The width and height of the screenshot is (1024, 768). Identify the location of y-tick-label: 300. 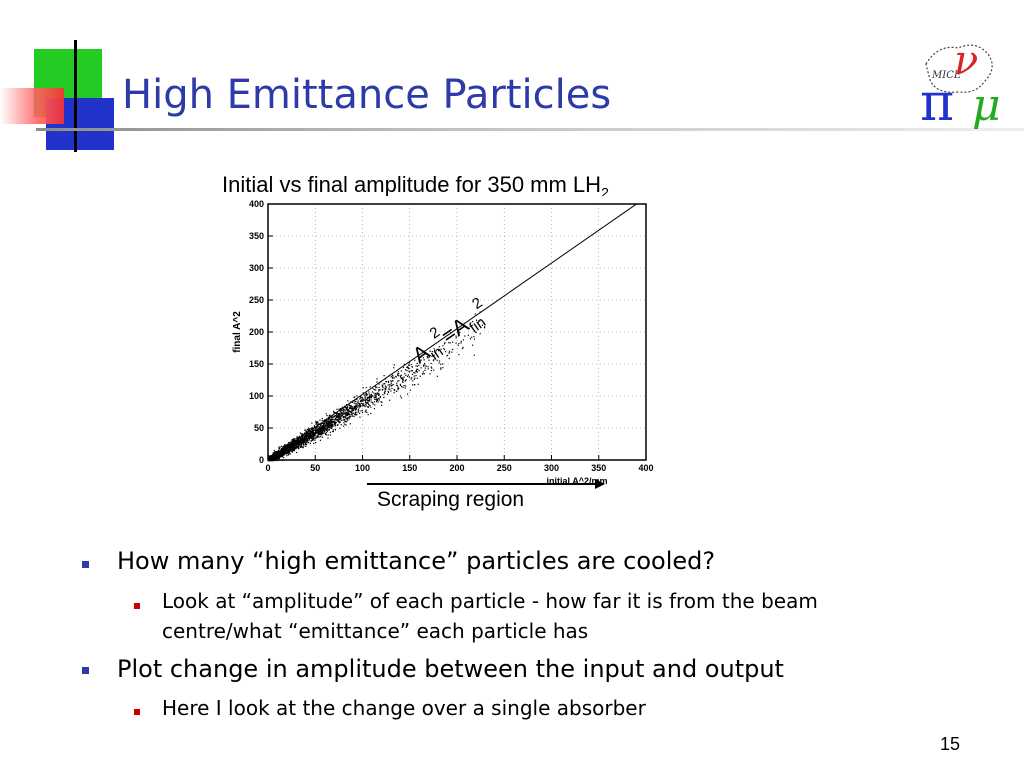
(256, 268).